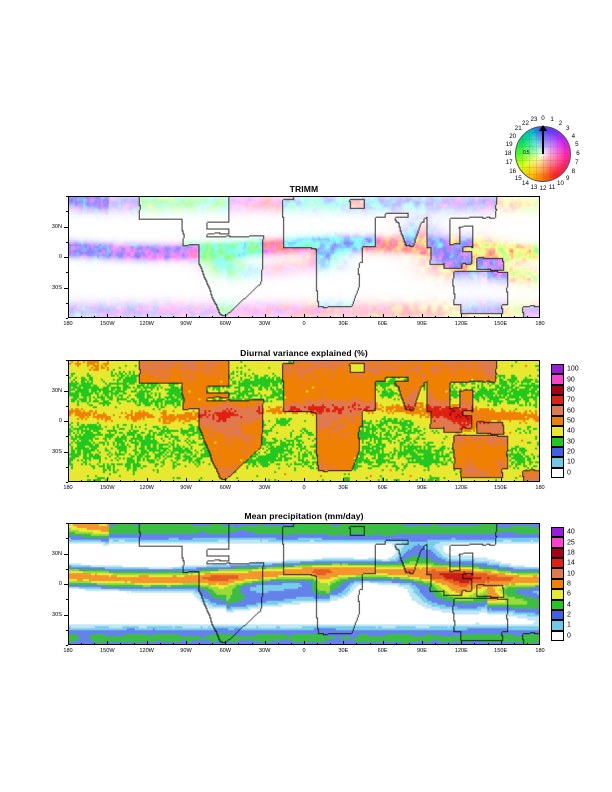 This screenshot has height=792, width=612. What do you see at coordinates (581, 421) in the screenshot?
I see `variance-colorbar: 100 90 80 70 60 50 40 30 20 10 0` at bounding box center [581, 421].